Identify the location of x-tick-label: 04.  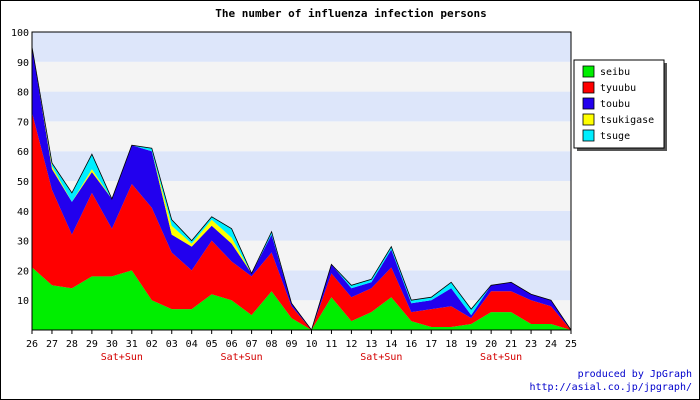
(192, 344).